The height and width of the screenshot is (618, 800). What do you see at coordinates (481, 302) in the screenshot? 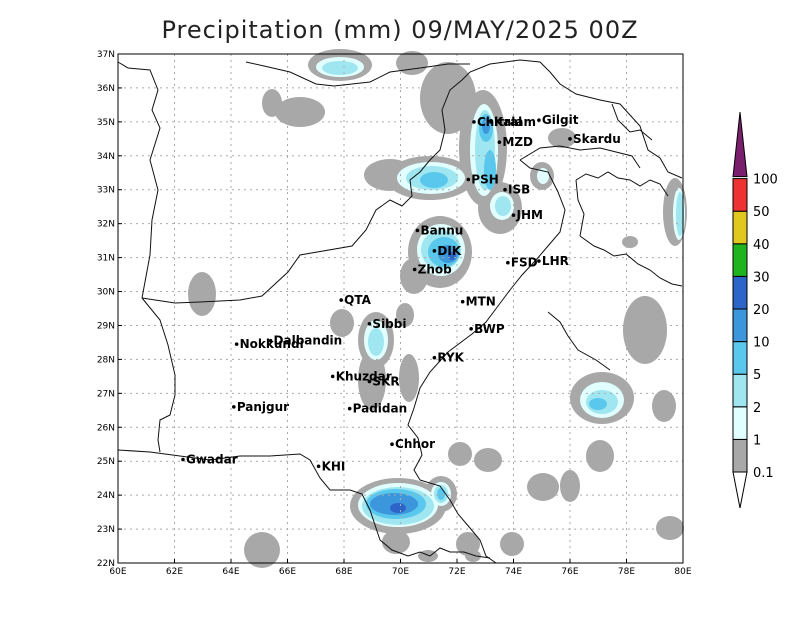
I see `city-label: MTN` at bounding box center [481, 302].